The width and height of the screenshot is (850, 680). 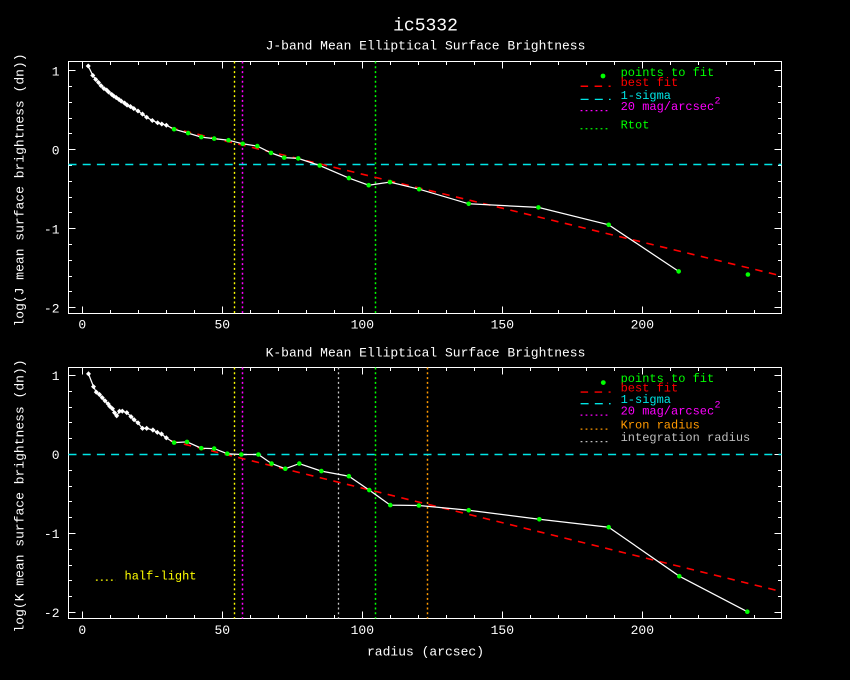 What do you see at coordinates (425, 652) in the screenshot?
I see `svg-text: radius (arcsec)` at bounding box center [425, 652].